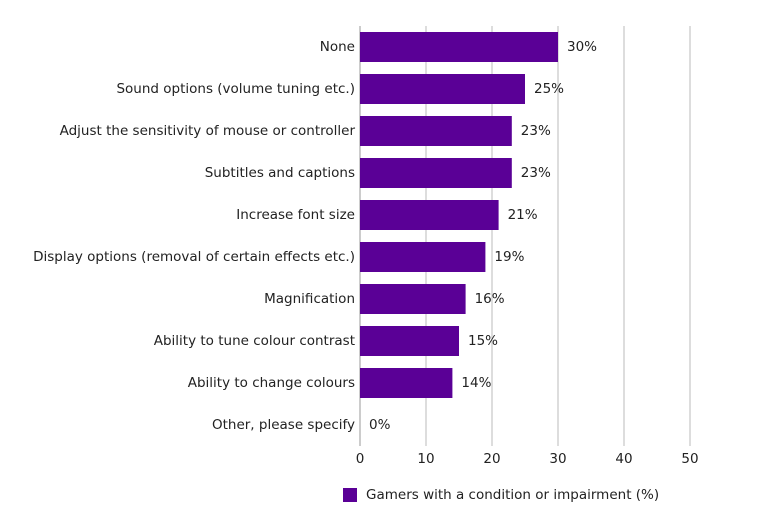  I want to click on y-tick-label: Ability to change colours, so click(271, 383).